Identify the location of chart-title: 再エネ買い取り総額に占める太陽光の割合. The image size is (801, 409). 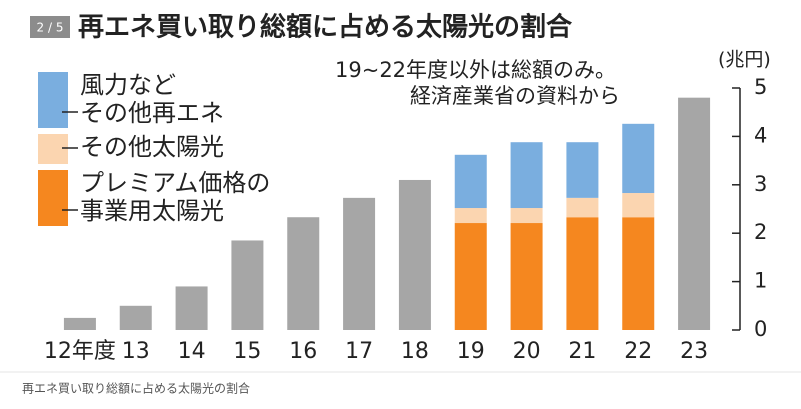
(325, 27).